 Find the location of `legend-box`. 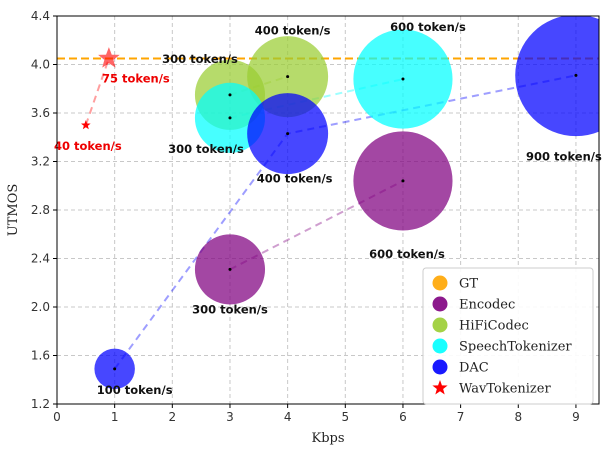

legend-box is located at coordinates (508, 336).